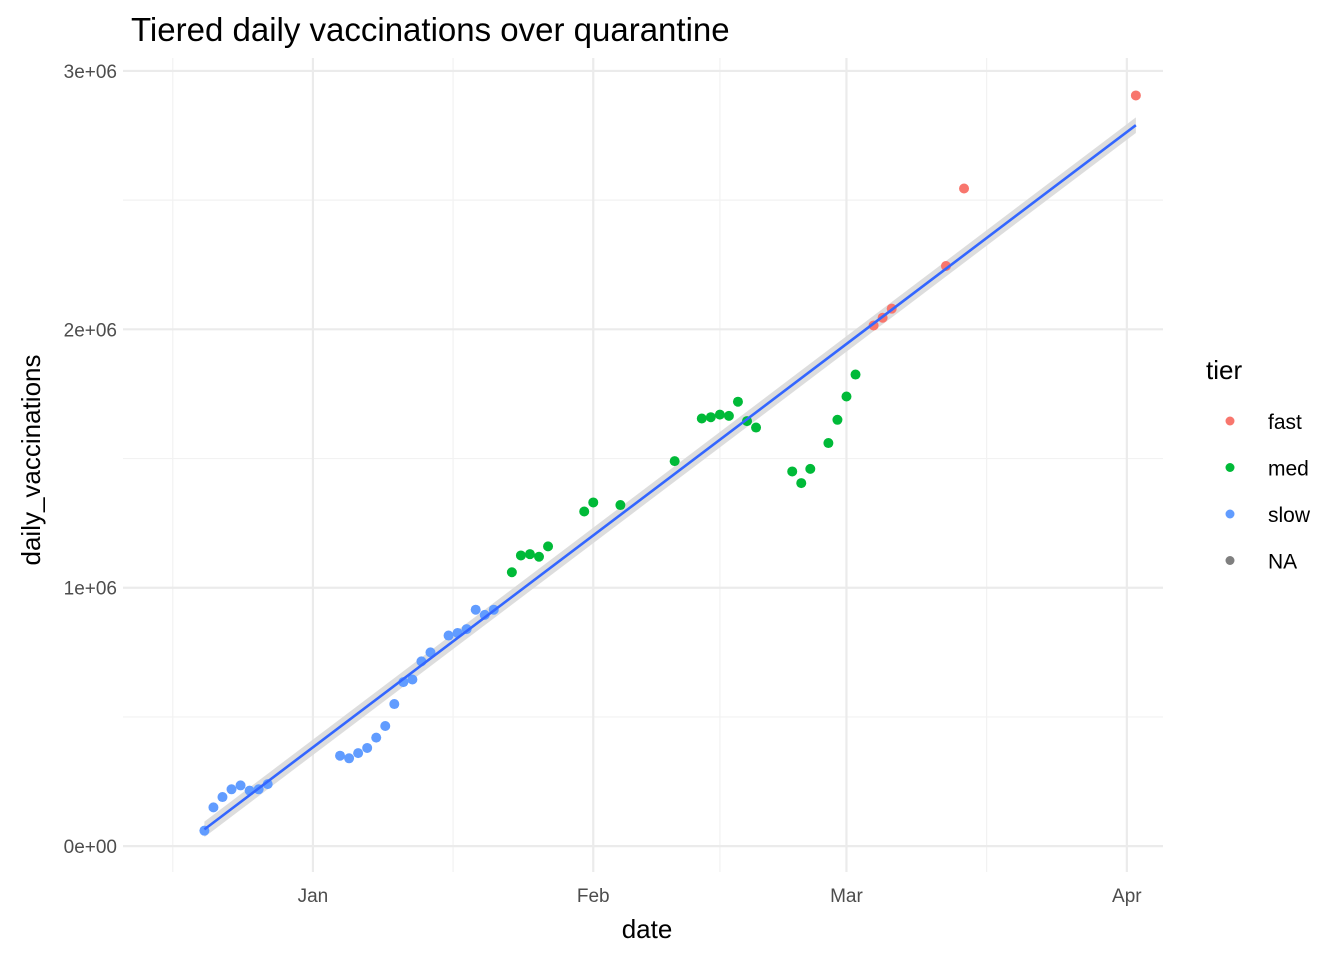 This screenshot has height=960, width=1344. Describe the element at coordinates (90, 72) in the screenshot. I see `y-tick-label: 3e+06` at that location.